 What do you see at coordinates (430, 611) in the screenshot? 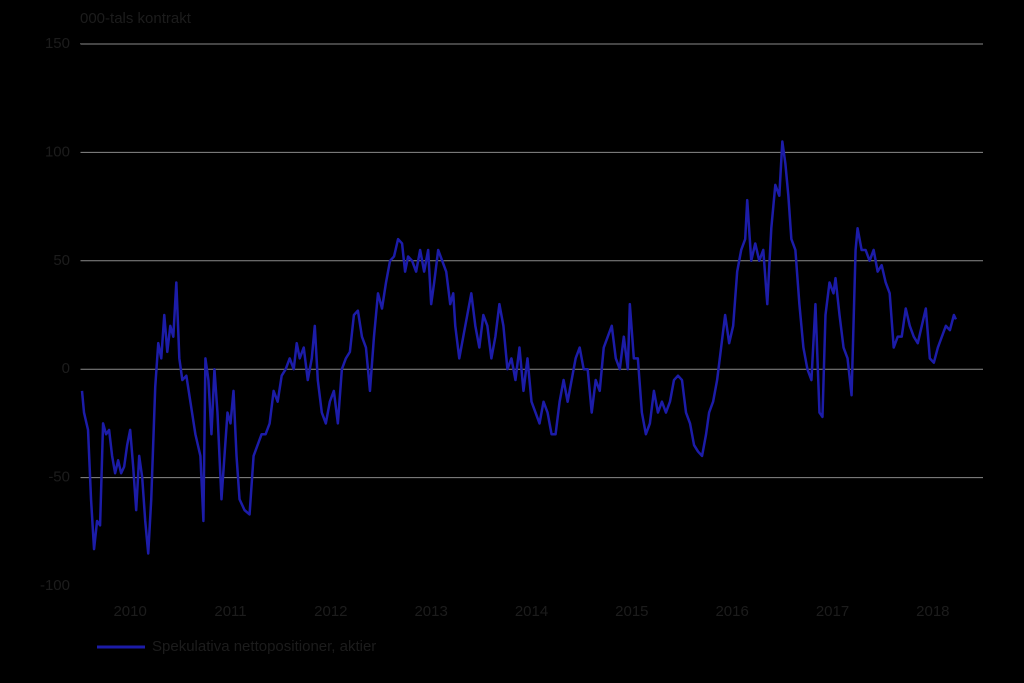
I see `x-tick-label: 2013` at bounding box center [430, 611].